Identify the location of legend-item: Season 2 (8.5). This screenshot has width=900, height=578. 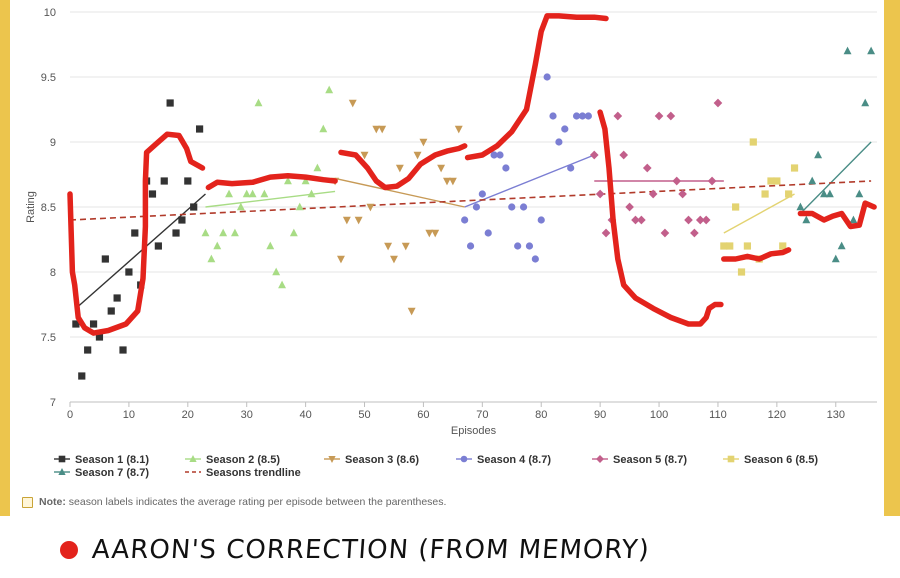
(232, 460).